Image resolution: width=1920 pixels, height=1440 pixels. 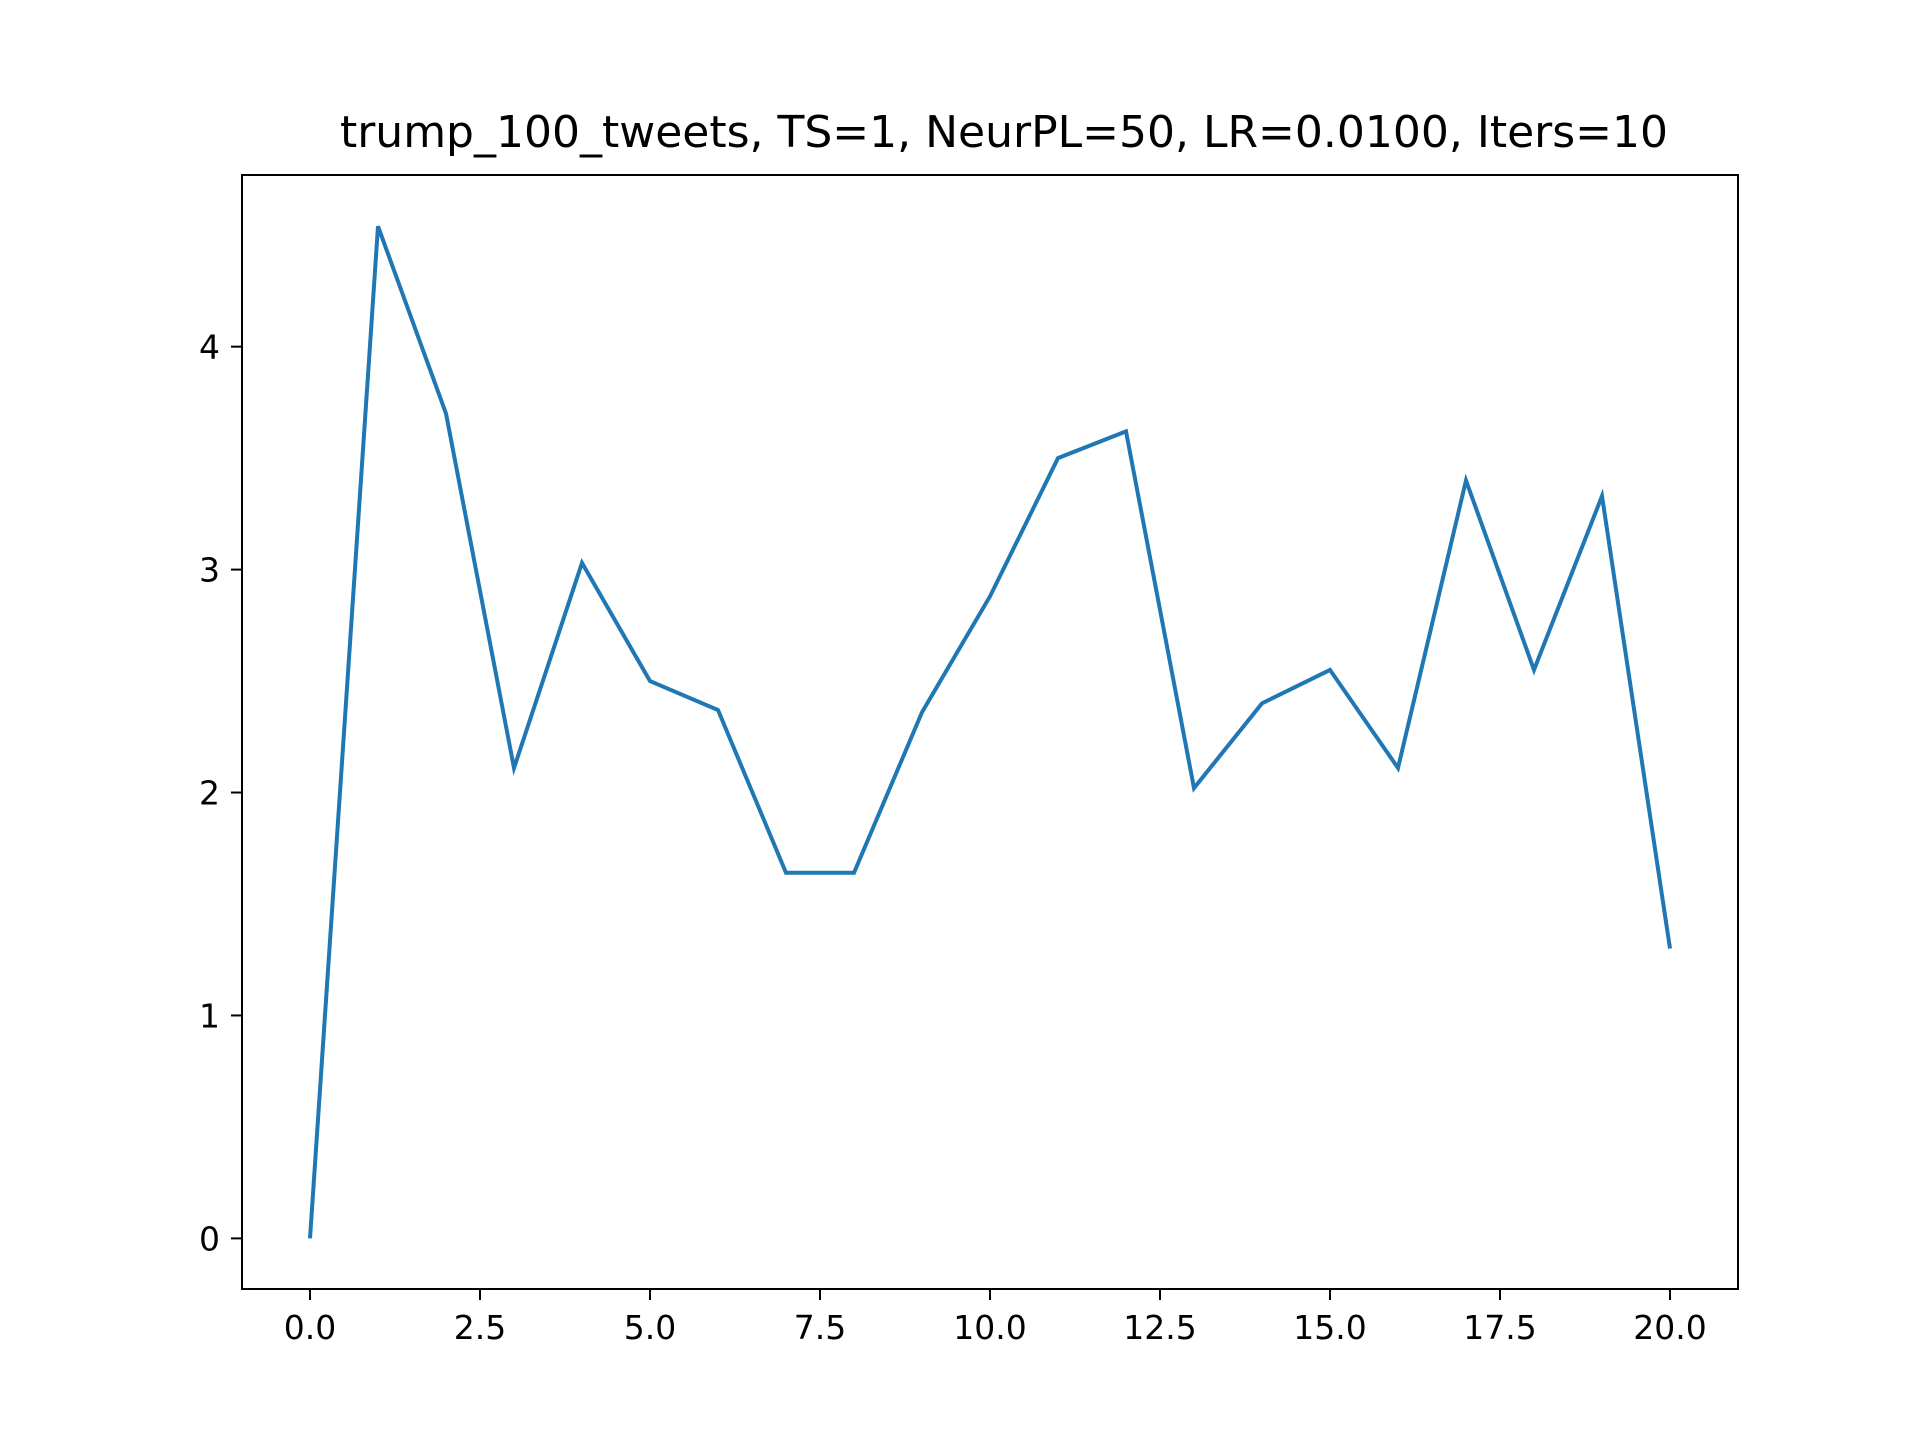 What do you see at coordinates (820, 1327) in the screenshot?
I see `x-tick-label-3: 7.5` at bounding box center [820, 1327].